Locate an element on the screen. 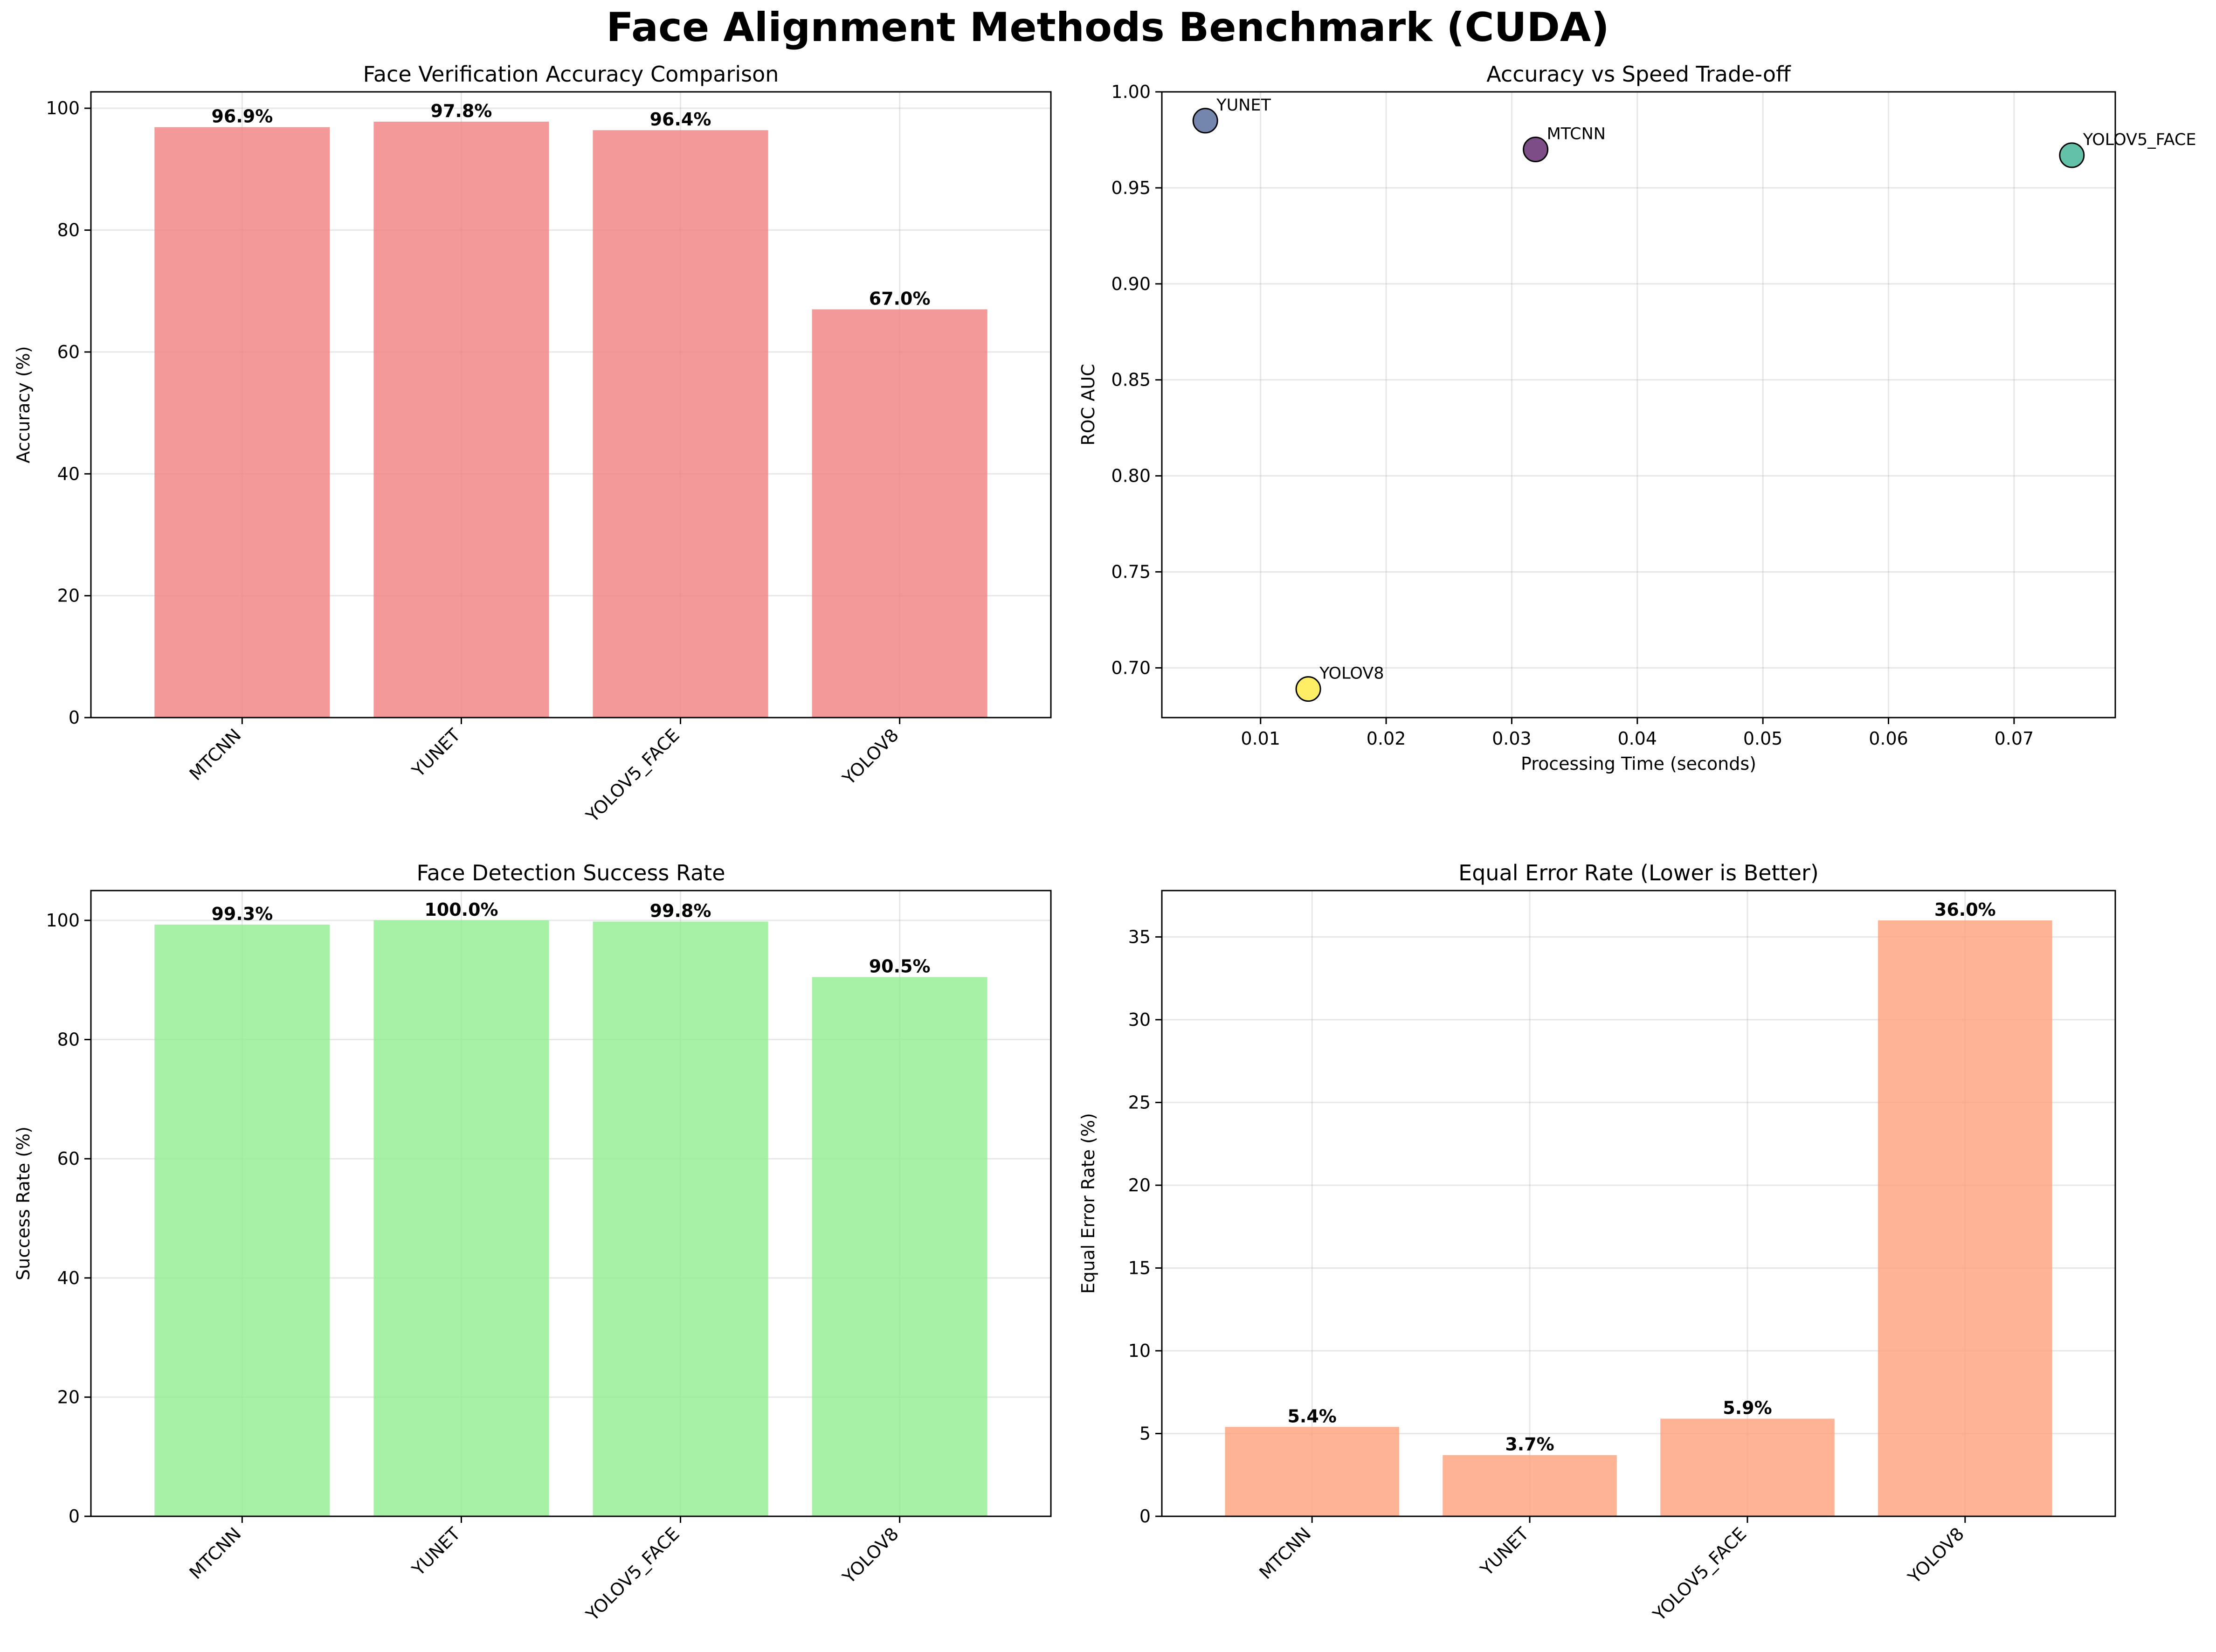  point-yolov5_face is located at coordinates (2072, 155).